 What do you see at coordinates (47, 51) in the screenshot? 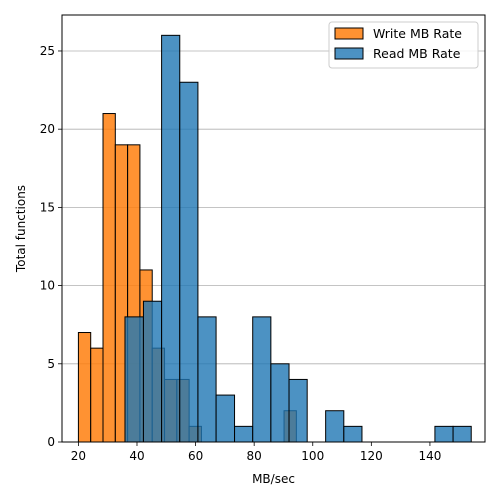
I see `y-tick-label: 25` at bounding box center [47, 51].